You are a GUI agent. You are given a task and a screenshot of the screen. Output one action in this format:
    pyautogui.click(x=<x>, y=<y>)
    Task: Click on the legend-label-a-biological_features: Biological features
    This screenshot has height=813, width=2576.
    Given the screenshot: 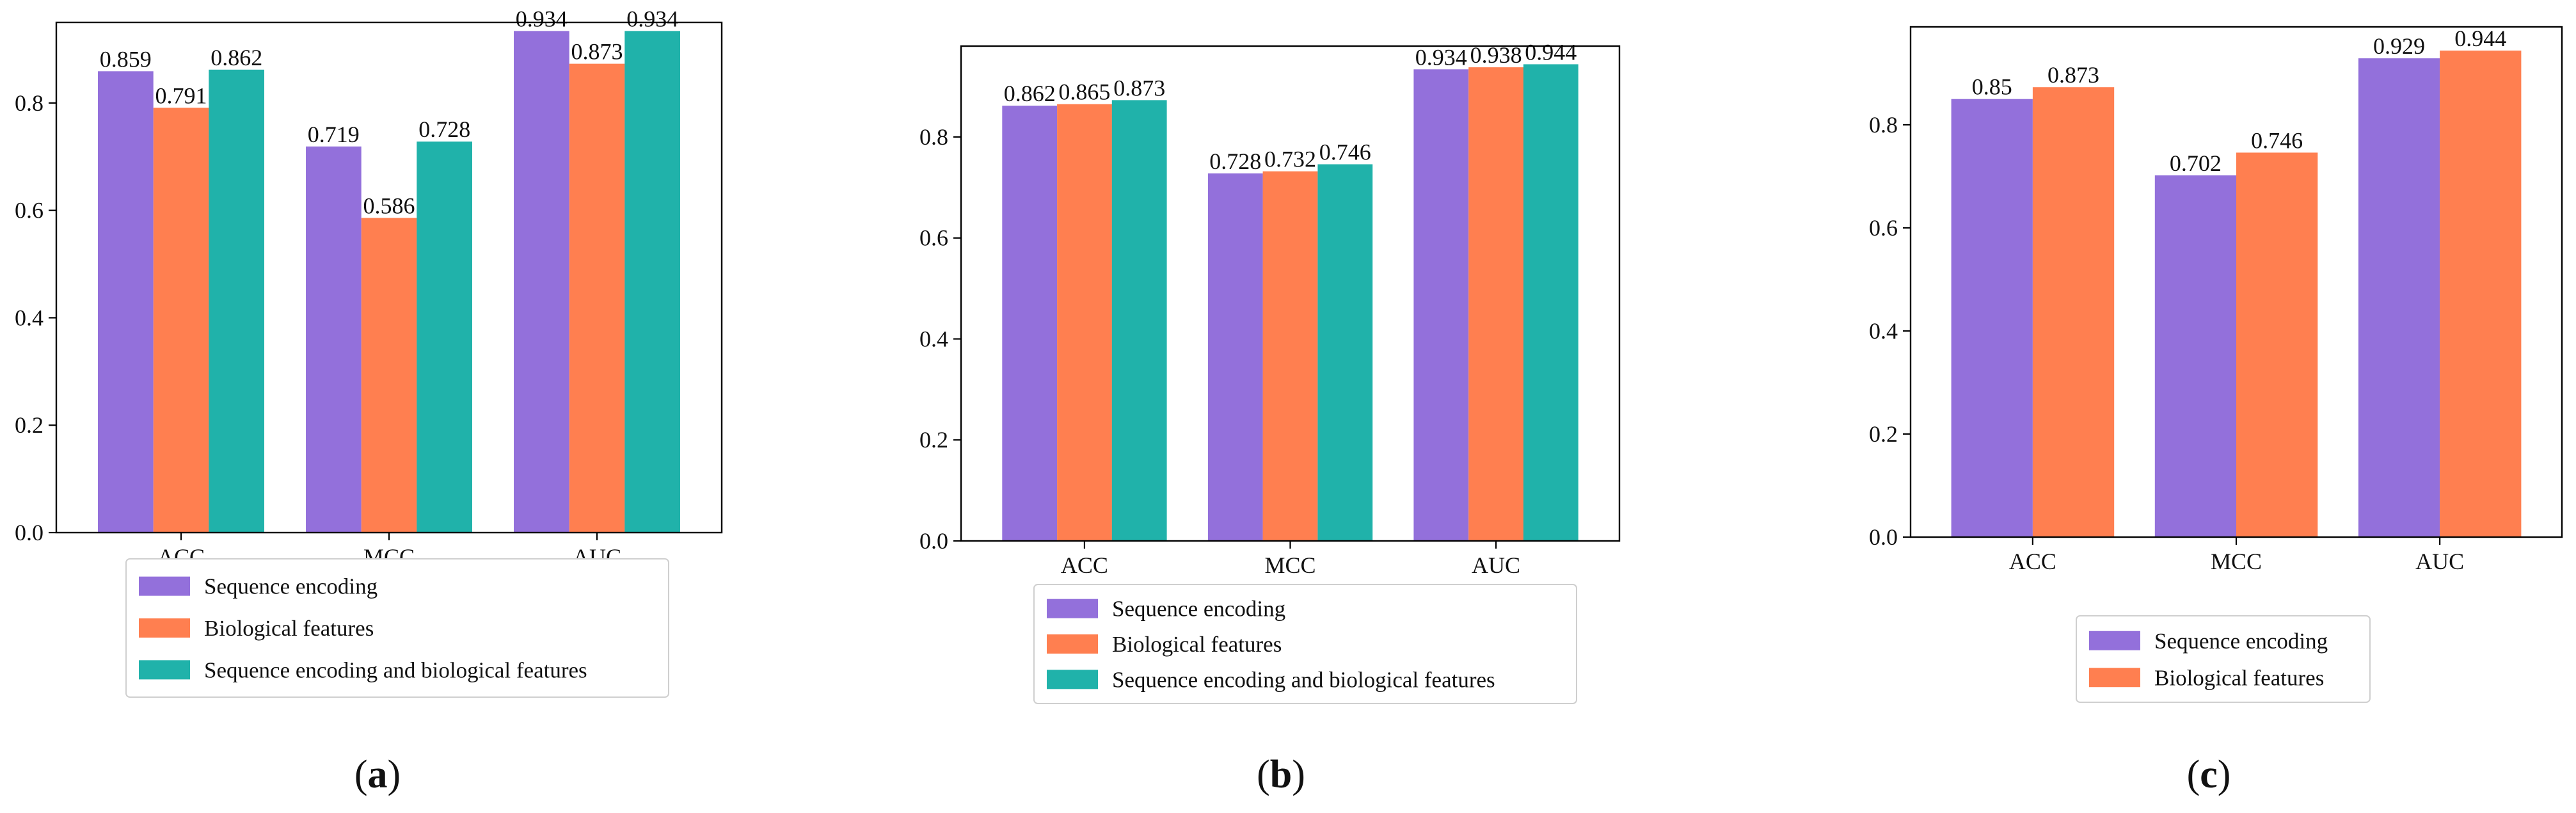 What is the action you would take?
    pyautogui.click(x=289, y=628)
    